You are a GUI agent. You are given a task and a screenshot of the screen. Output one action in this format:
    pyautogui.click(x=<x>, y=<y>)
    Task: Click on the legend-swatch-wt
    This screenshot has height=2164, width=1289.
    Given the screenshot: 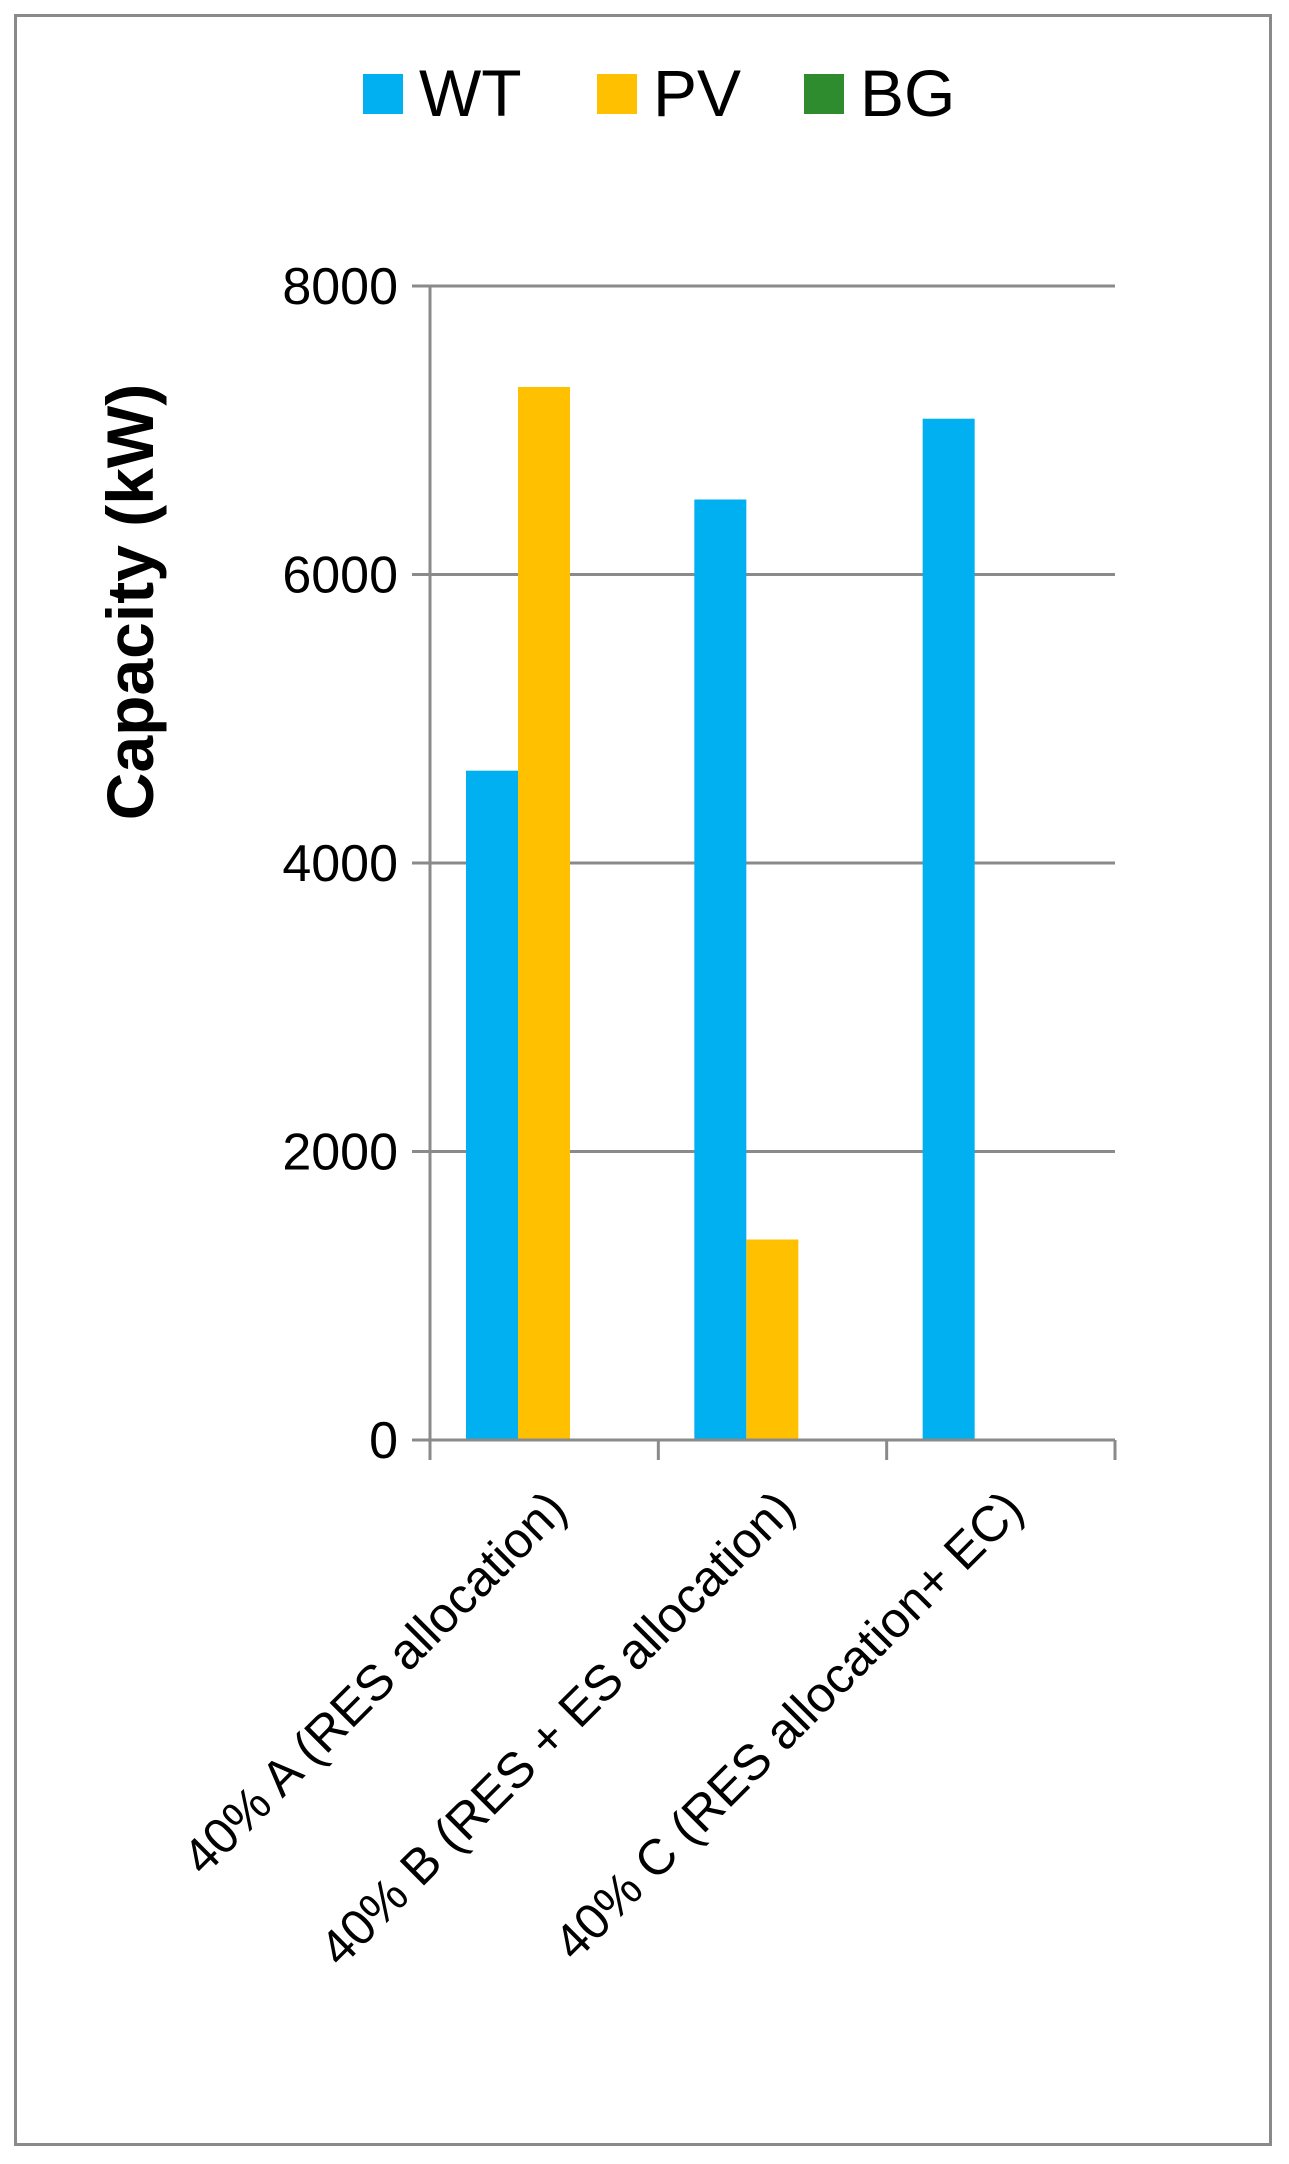 What is the action you would take?
    pyautogui.click(x=383, y=94)
    